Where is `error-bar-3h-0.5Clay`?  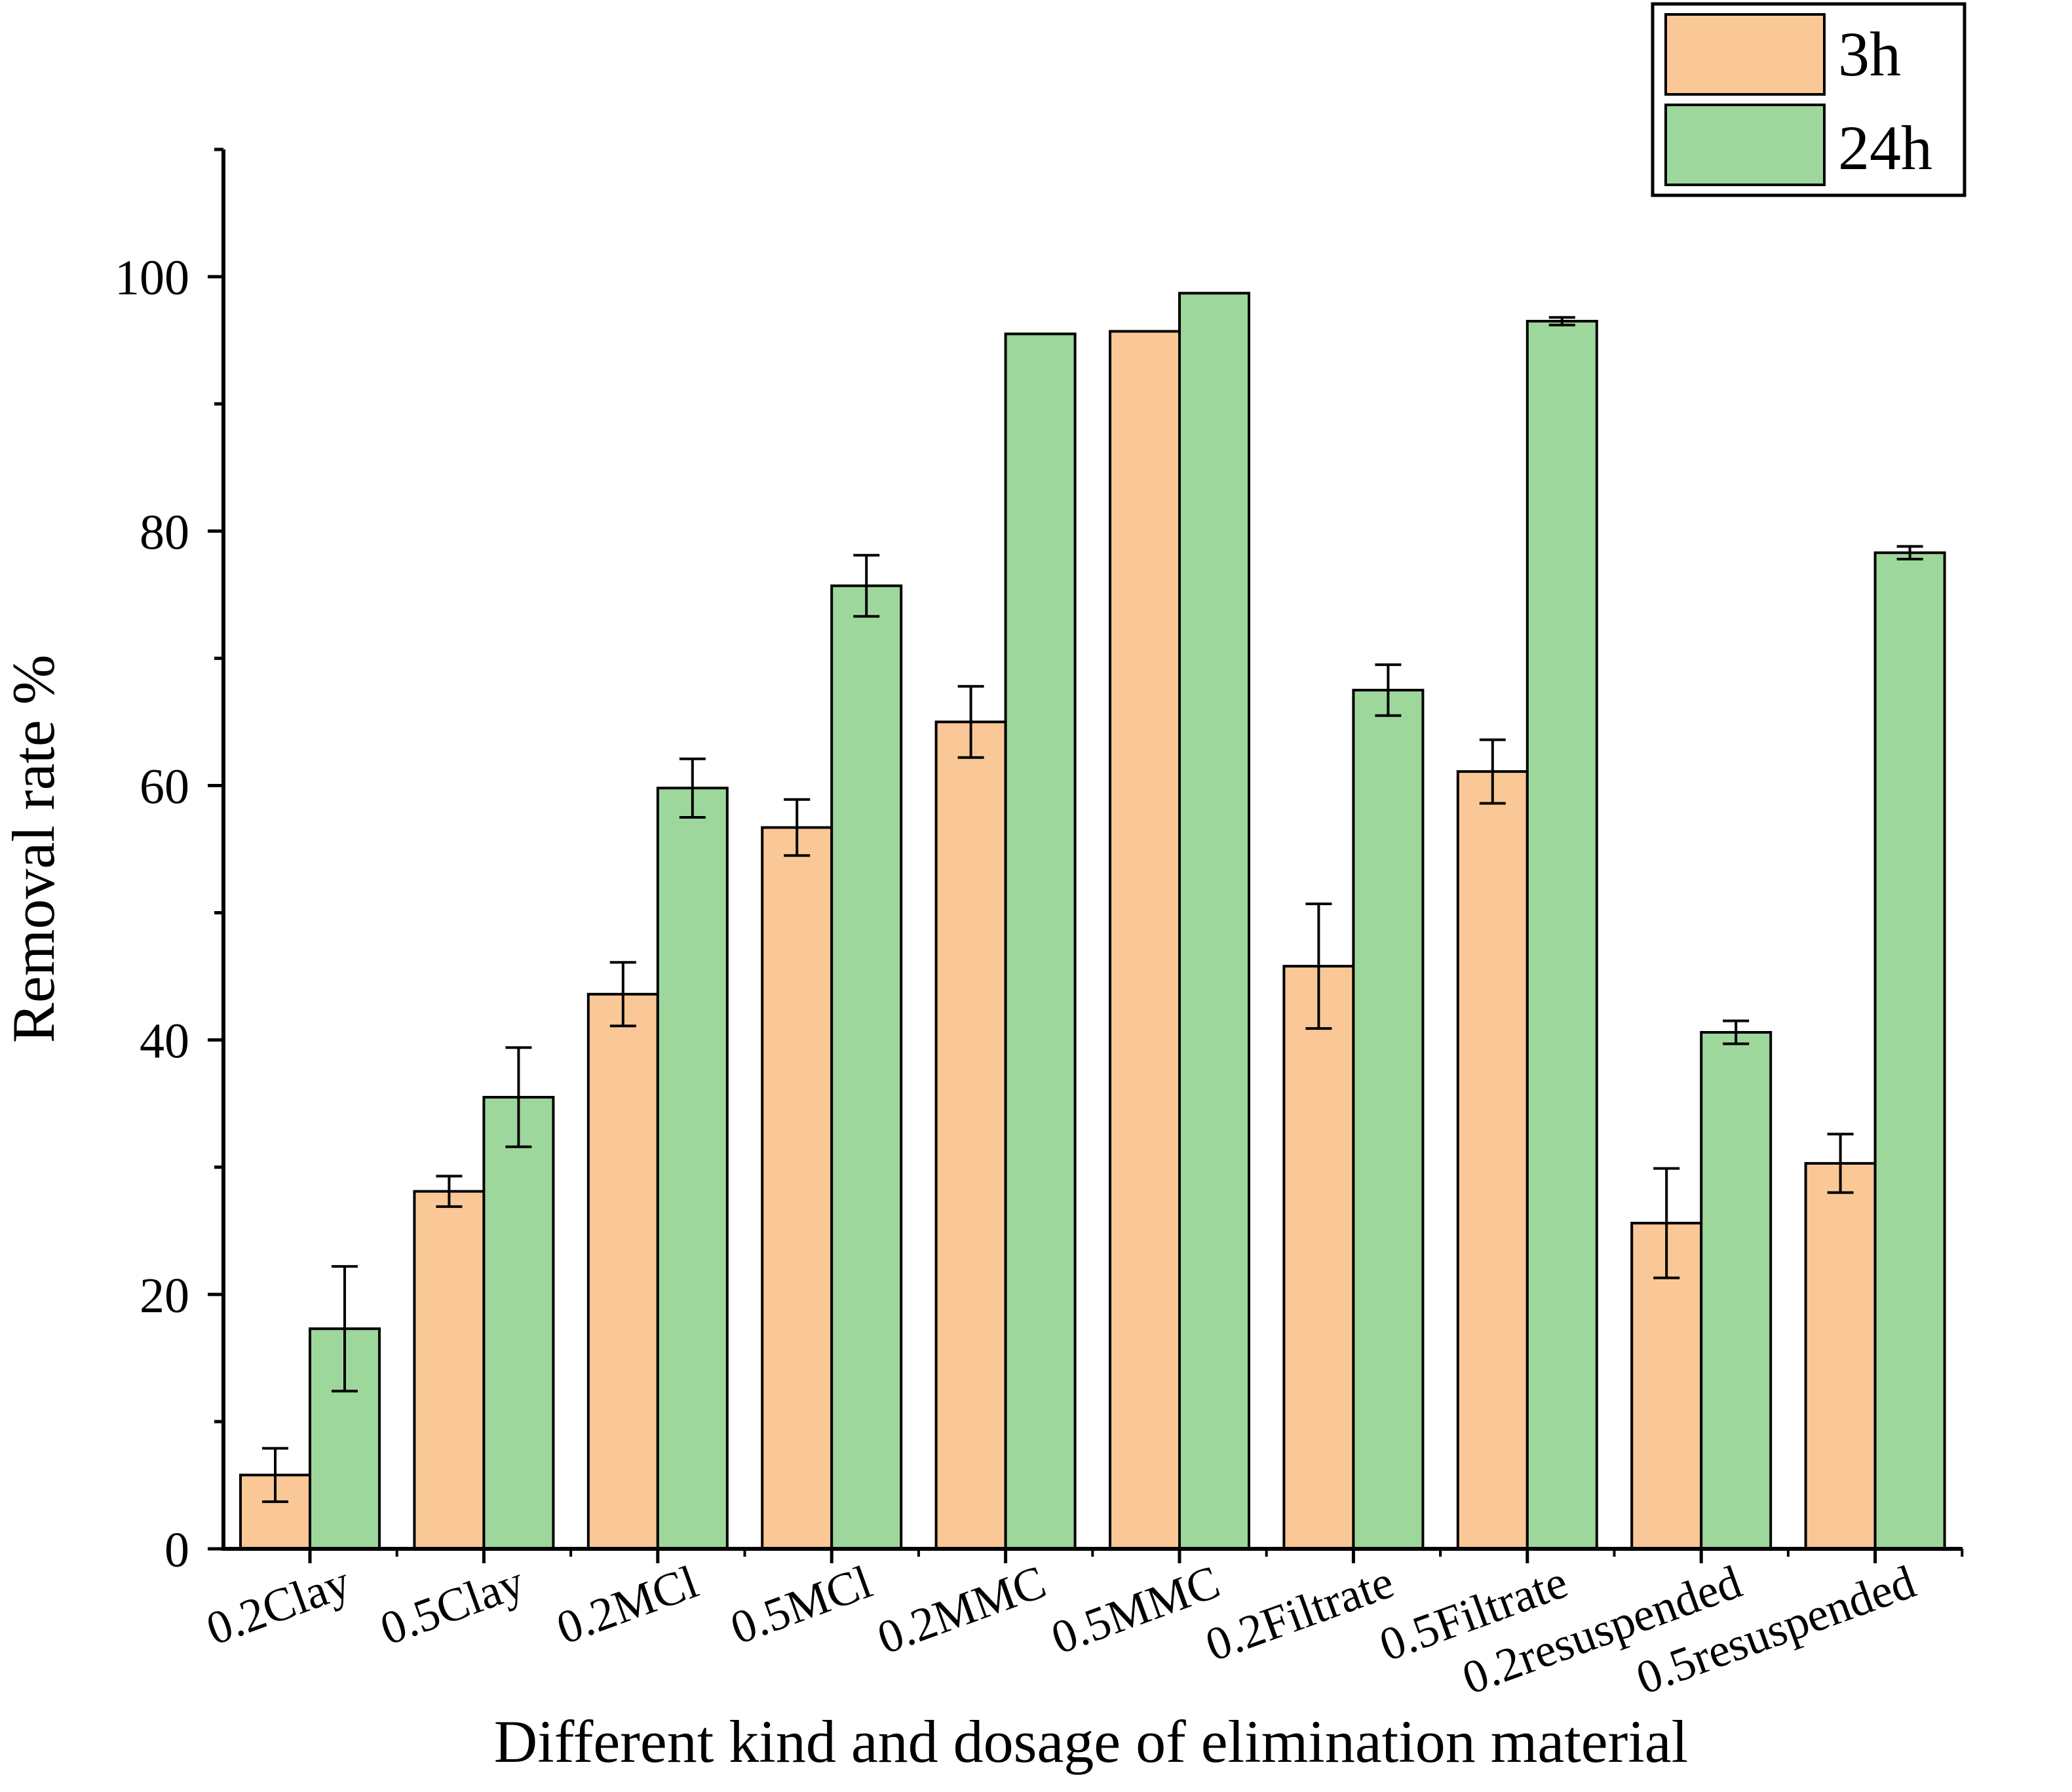
error-bar-3h-0.5Clay is located at coordinates (450, 1191).